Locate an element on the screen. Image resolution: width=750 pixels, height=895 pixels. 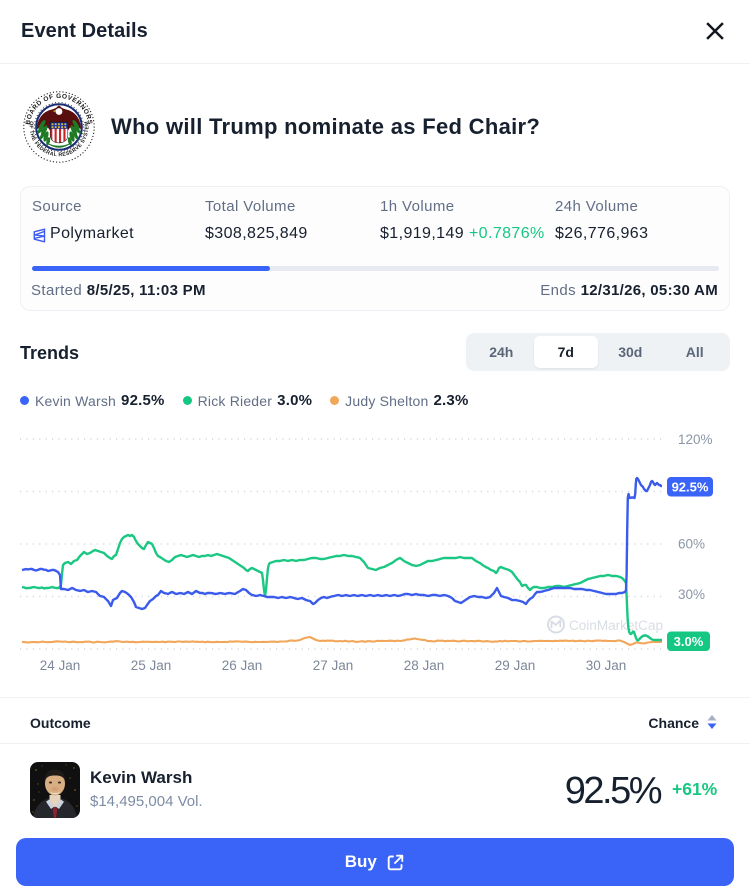
svg-text: 24 Jan is located at coordinates (60, 665).